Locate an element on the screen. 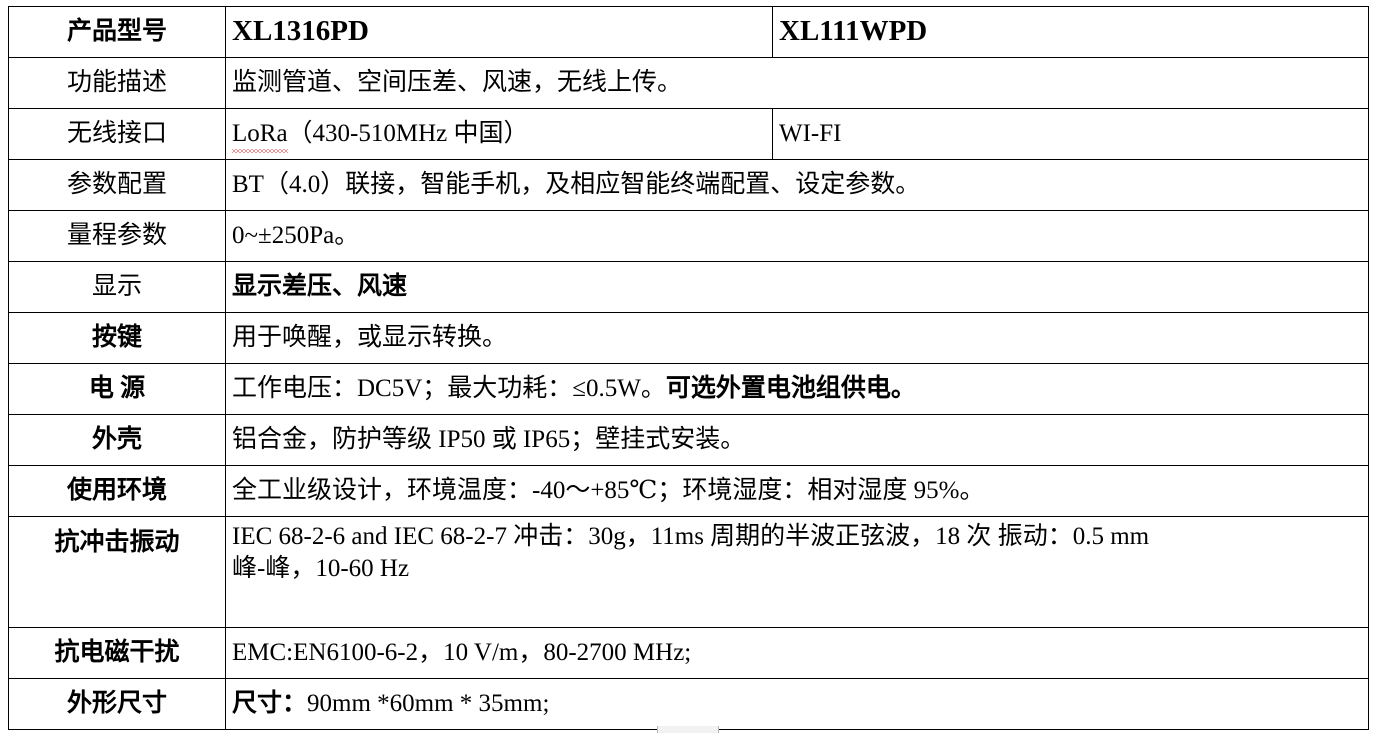  cell-operating-environment: 全工业级设计，环境温度：-40～+85℃；环境湿度：相对湿度 95%。 is located at coordinates (797, 491).